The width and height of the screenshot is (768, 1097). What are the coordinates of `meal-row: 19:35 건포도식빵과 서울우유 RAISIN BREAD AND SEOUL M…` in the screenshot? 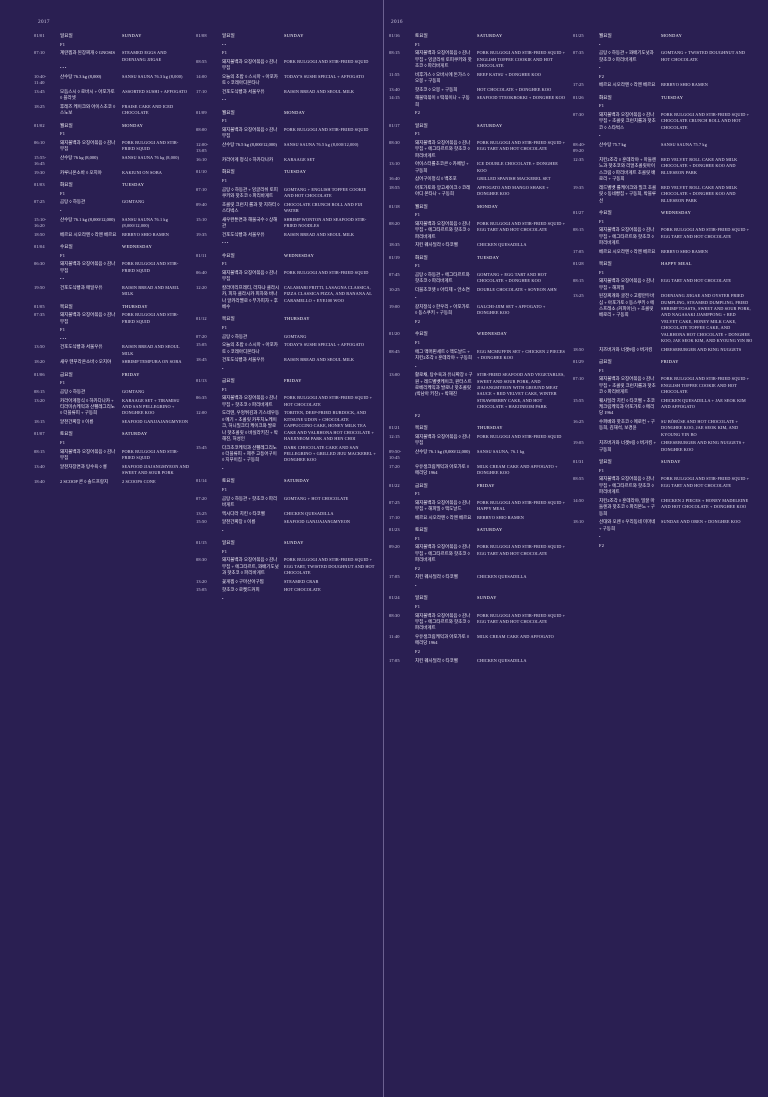 It's located at (286, 235).